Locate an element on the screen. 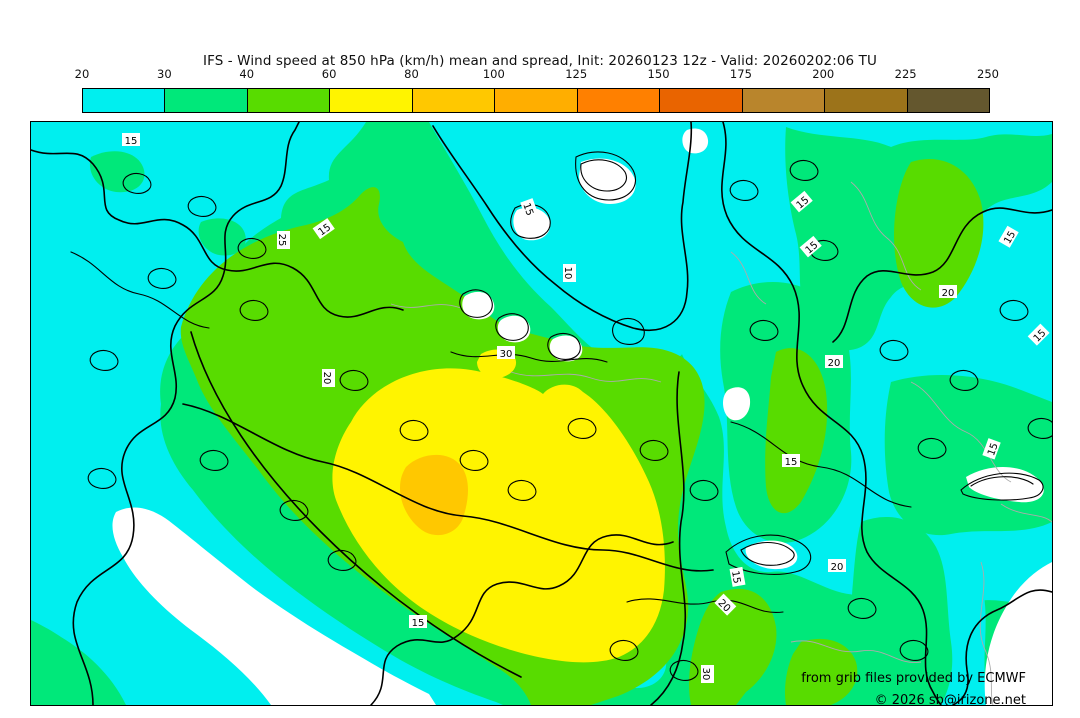  colorbar-tick: 20 is located at coordinates (82, 74).